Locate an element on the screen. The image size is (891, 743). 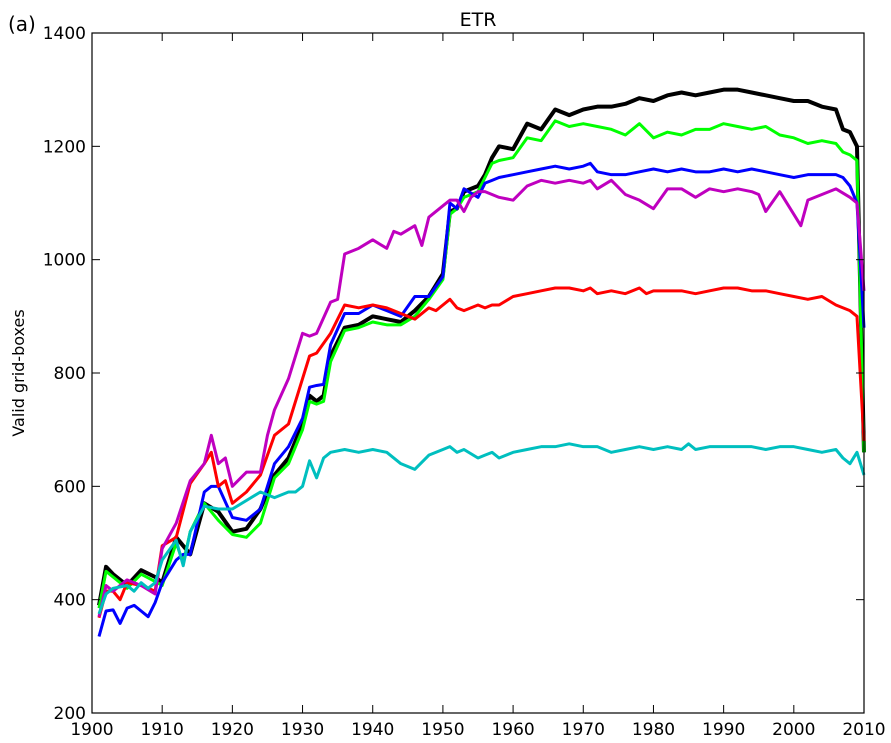
y-tick-label: 600 is located at coordinates (70, 487).